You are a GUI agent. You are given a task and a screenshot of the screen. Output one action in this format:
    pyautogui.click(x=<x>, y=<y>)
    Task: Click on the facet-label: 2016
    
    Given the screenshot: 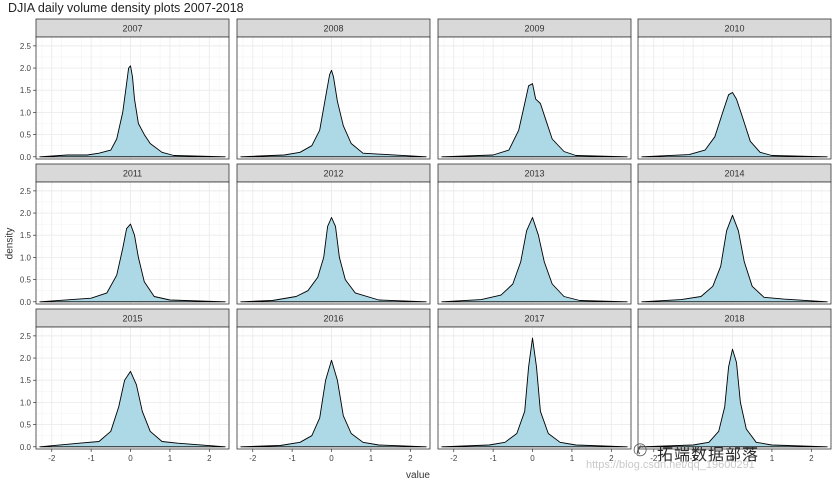 What is the action you would take?
    pyautogui.click(x=333, y=319)
    